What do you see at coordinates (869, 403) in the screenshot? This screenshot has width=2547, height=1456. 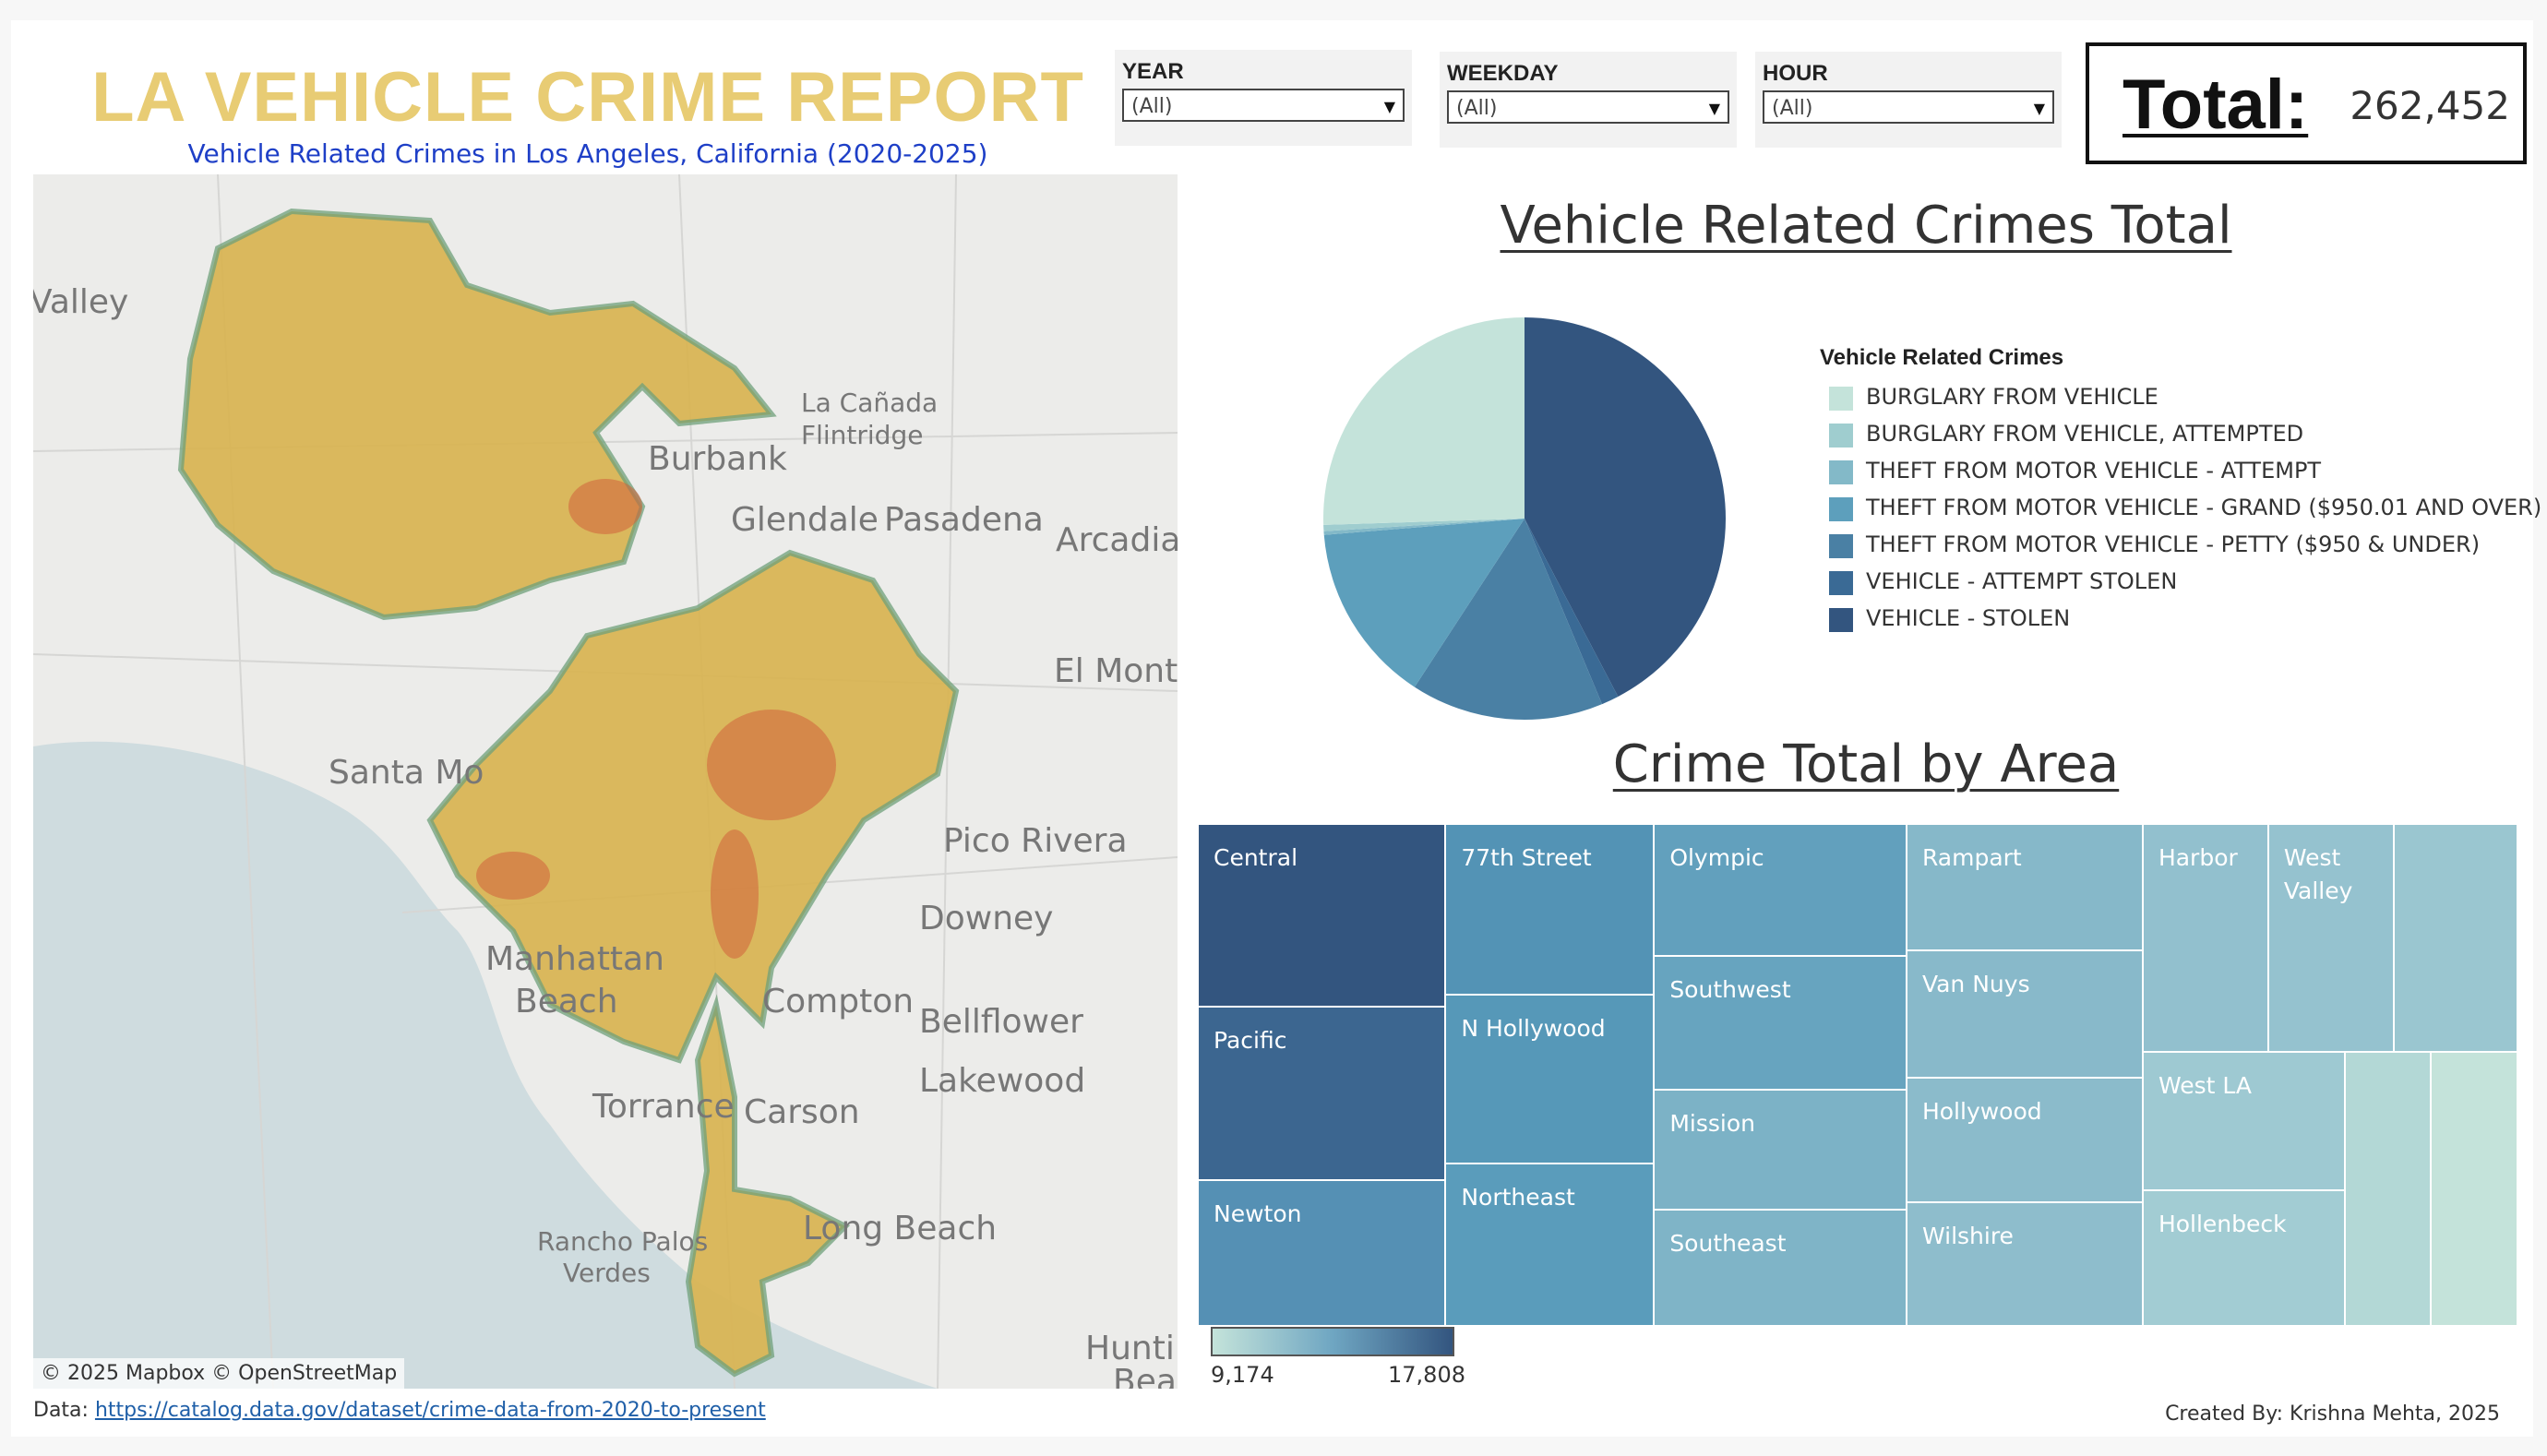 I see `place-label: La Cañada` at bounding box center [869, 403].